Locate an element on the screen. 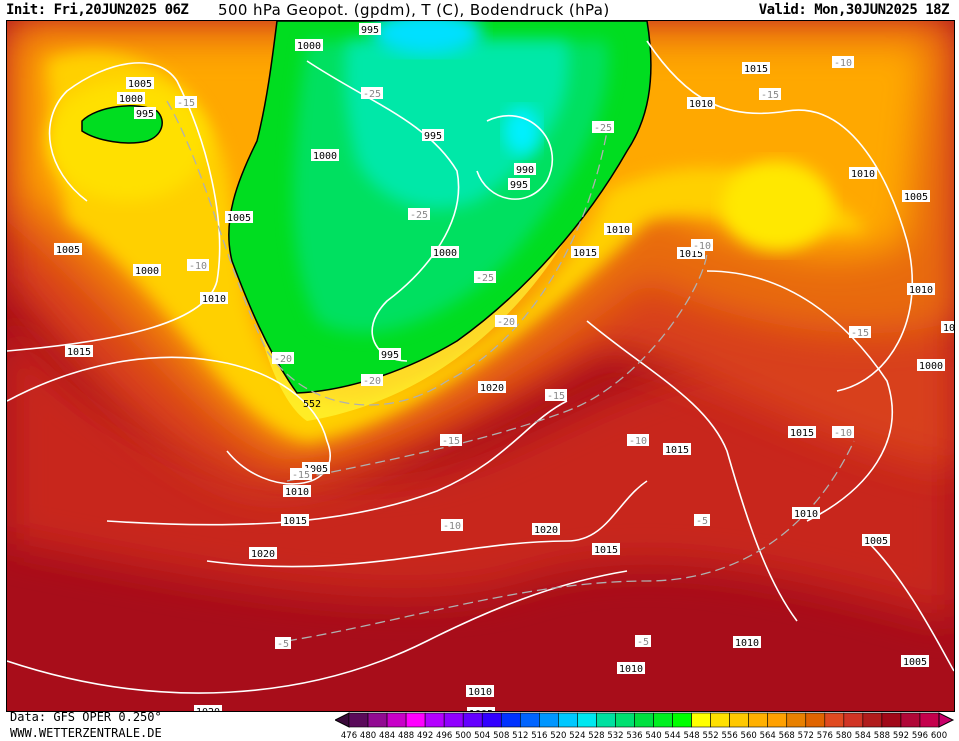 This screenshot has width=959, height=741. colorbar-low-arrow is located at coordinates (342, 720).